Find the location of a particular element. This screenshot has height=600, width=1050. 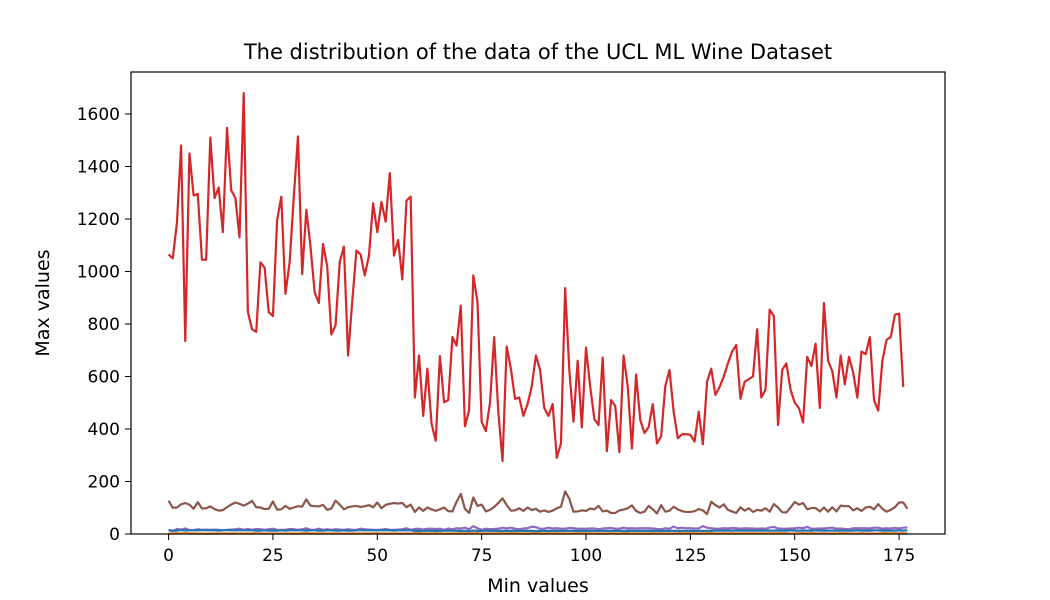

x-tick-label: 100 is located at coordinates (586, 556).